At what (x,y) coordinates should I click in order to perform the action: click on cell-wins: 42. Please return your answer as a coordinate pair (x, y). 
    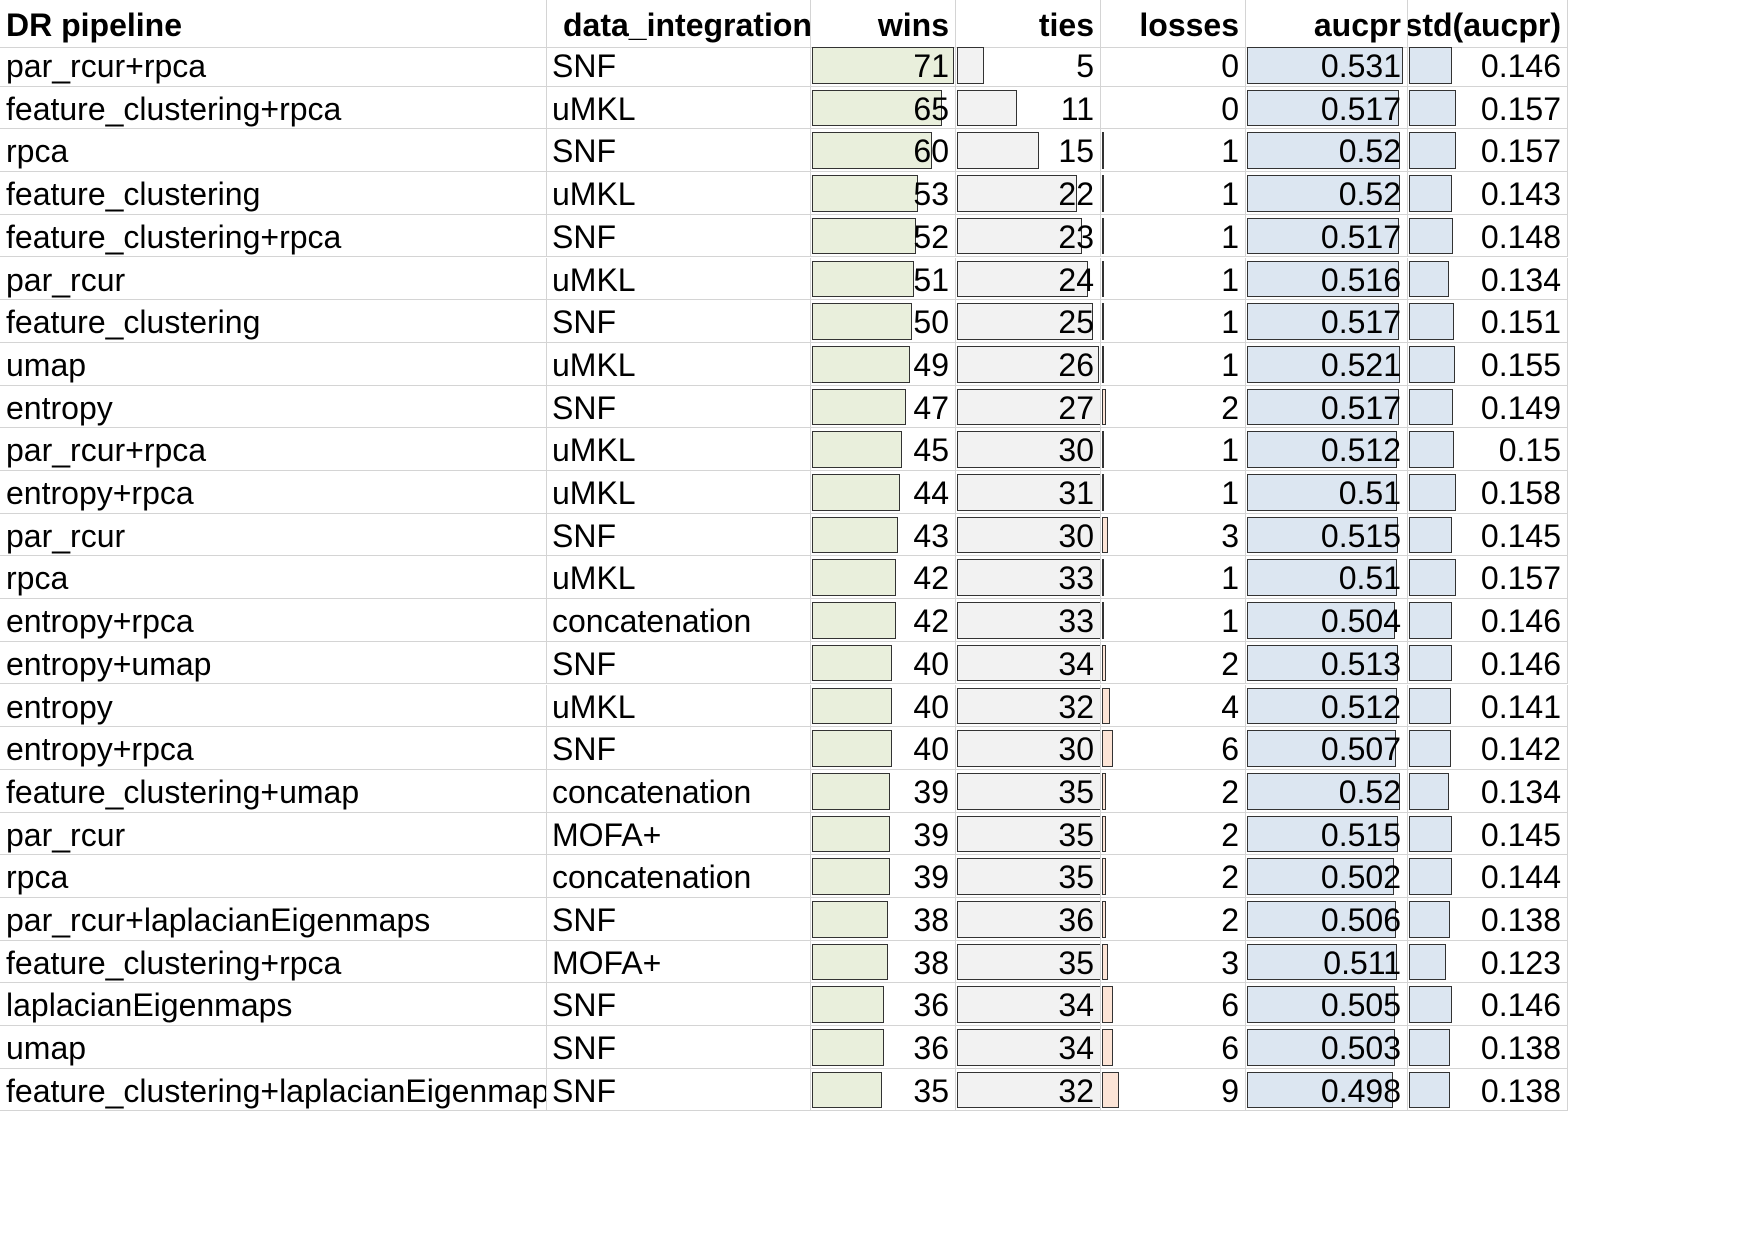
    Looking at the image, I should click on (883, 578).